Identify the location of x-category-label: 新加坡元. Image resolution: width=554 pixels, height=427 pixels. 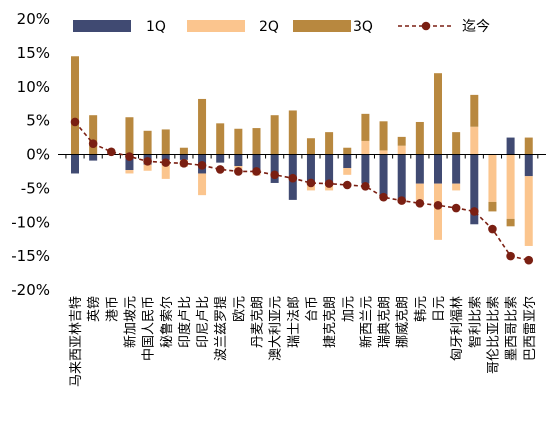
(130, 322).